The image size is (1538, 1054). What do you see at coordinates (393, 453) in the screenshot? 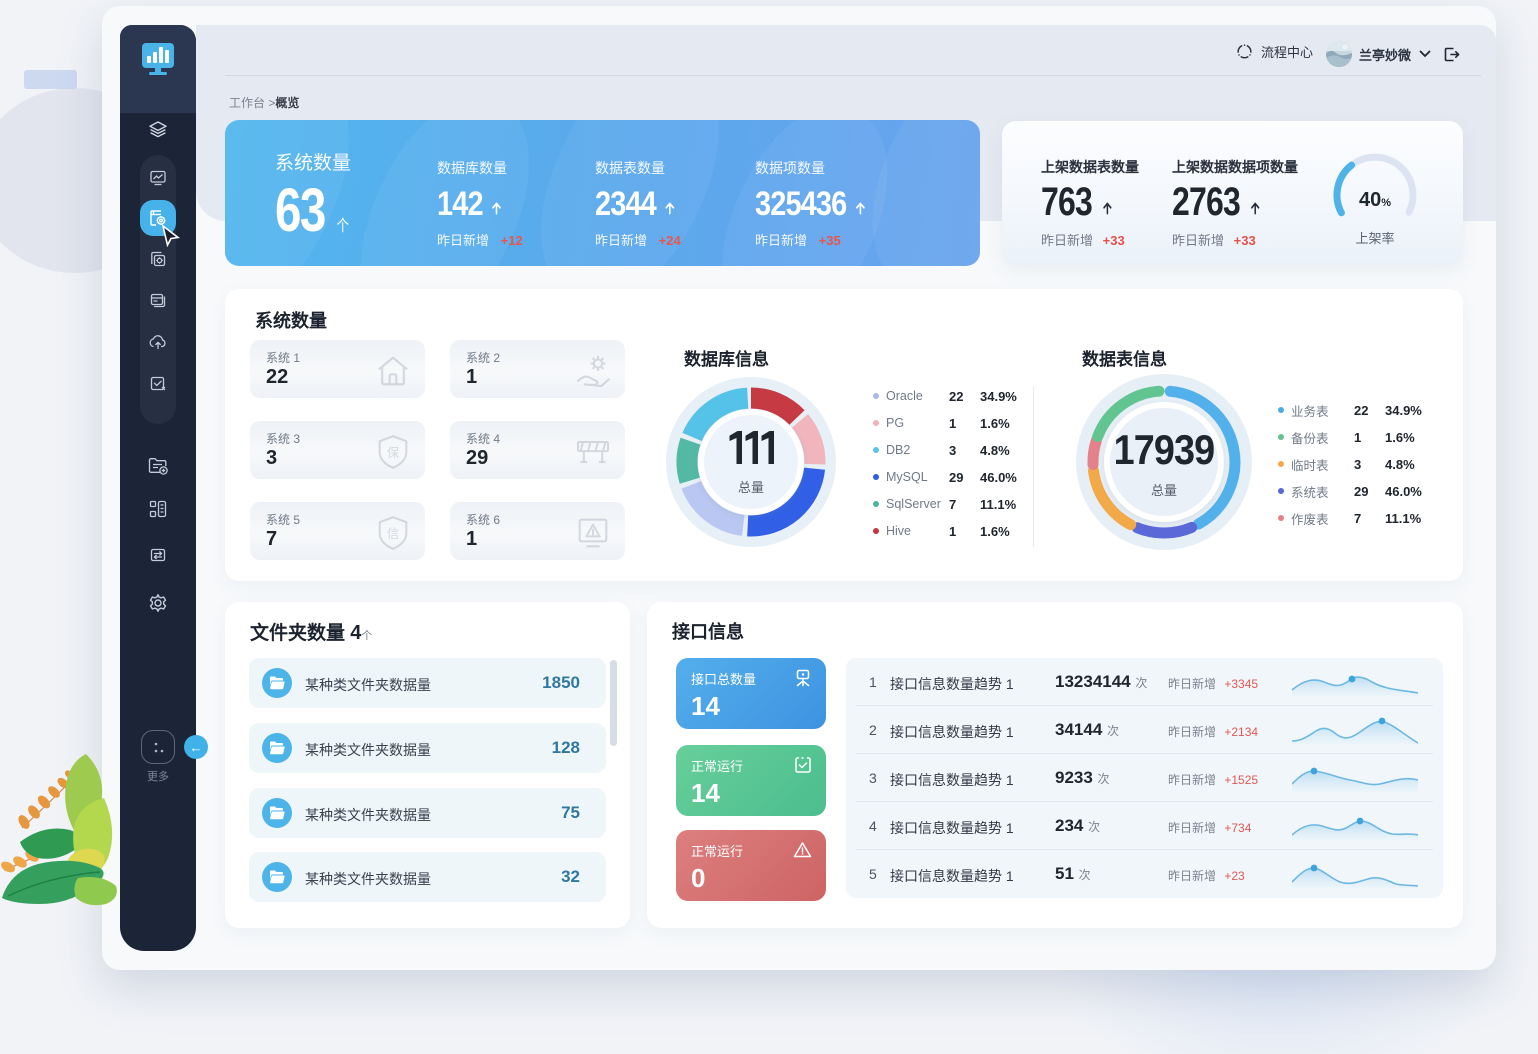
I see `svg-text: 保` at bounding box center [393, 453].